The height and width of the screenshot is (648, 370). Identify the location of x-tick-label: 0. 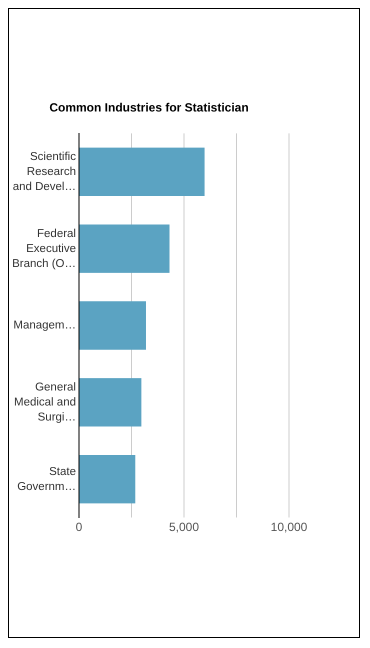
(79, 527).